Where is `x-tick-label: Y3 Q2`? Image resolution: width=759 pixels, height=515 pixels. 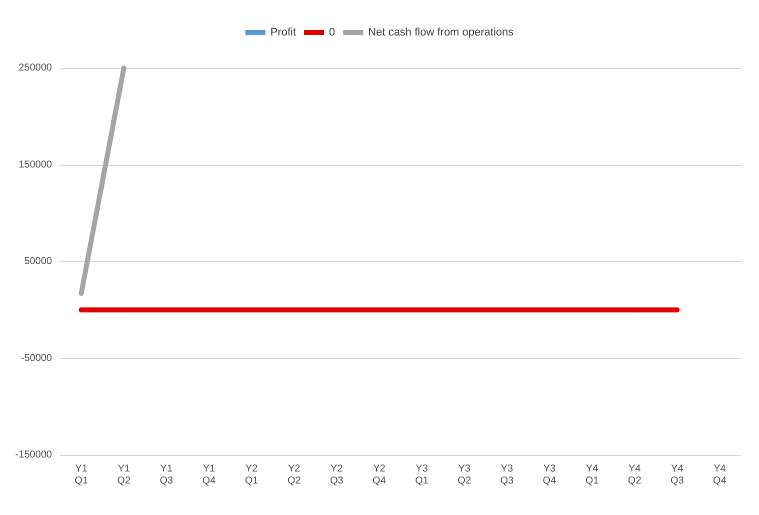 x-tick-label: Y3 Q2 is located at coordinates (465, 475).